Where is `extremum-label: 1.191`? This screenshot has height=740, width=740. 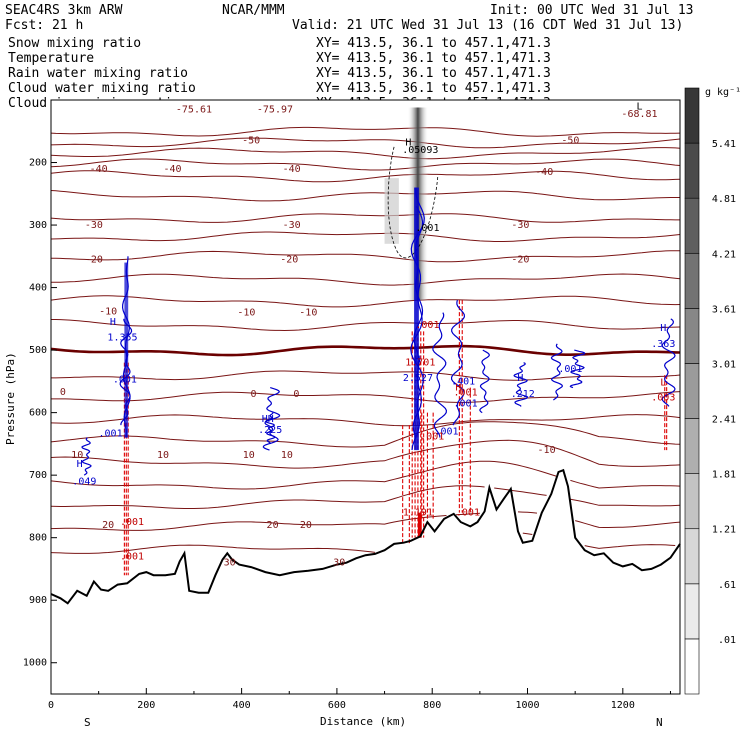
extremum-label: 1.191 is located at coordinates (418, 513).